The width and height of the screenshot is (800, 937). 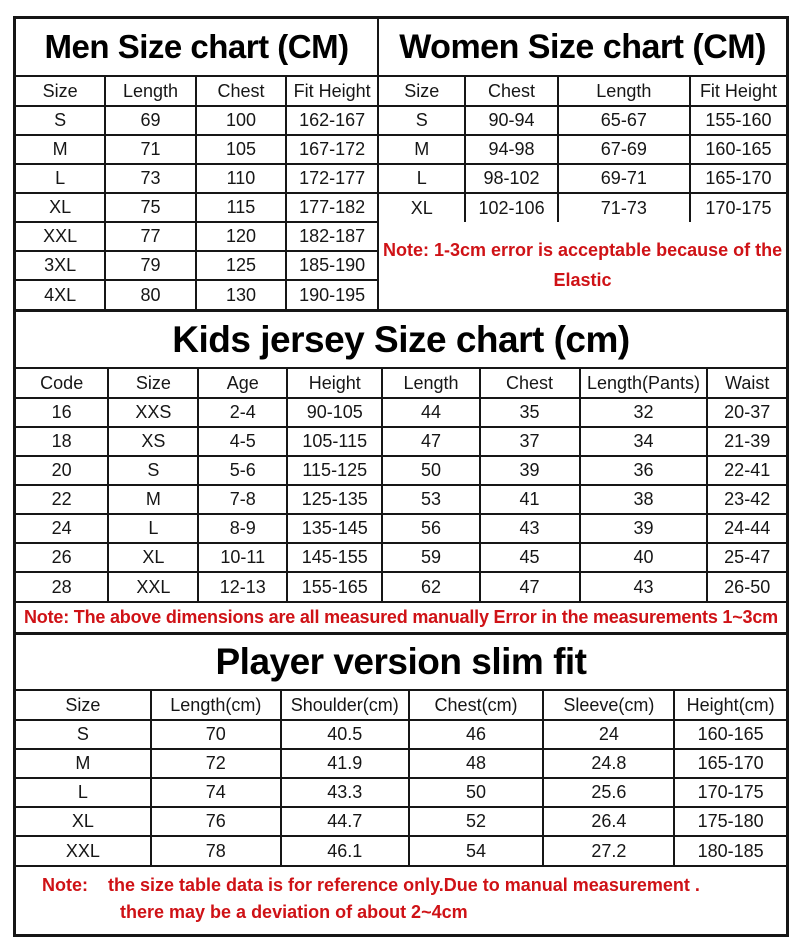 What do you see at coordinates (529, 499) in the screenshot?
I see `table-cell: 41` at bounding box center [529, 499].